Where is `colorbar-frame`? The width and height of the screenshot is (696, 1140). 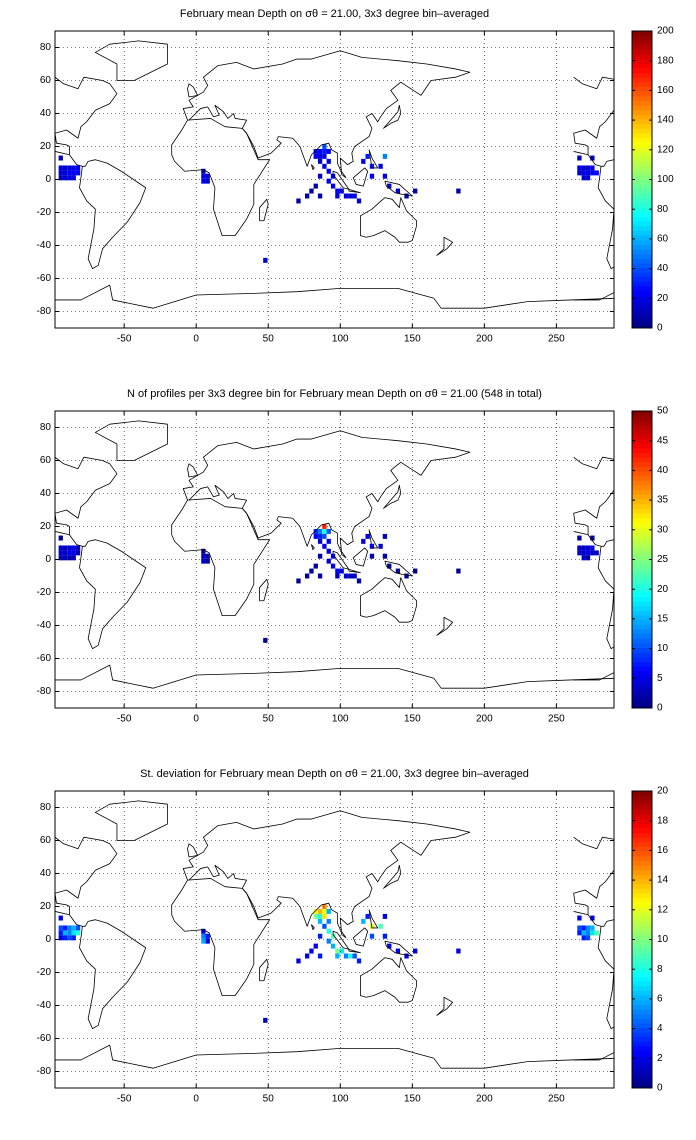 colorbar-frame is located at coordinates (642, 939).